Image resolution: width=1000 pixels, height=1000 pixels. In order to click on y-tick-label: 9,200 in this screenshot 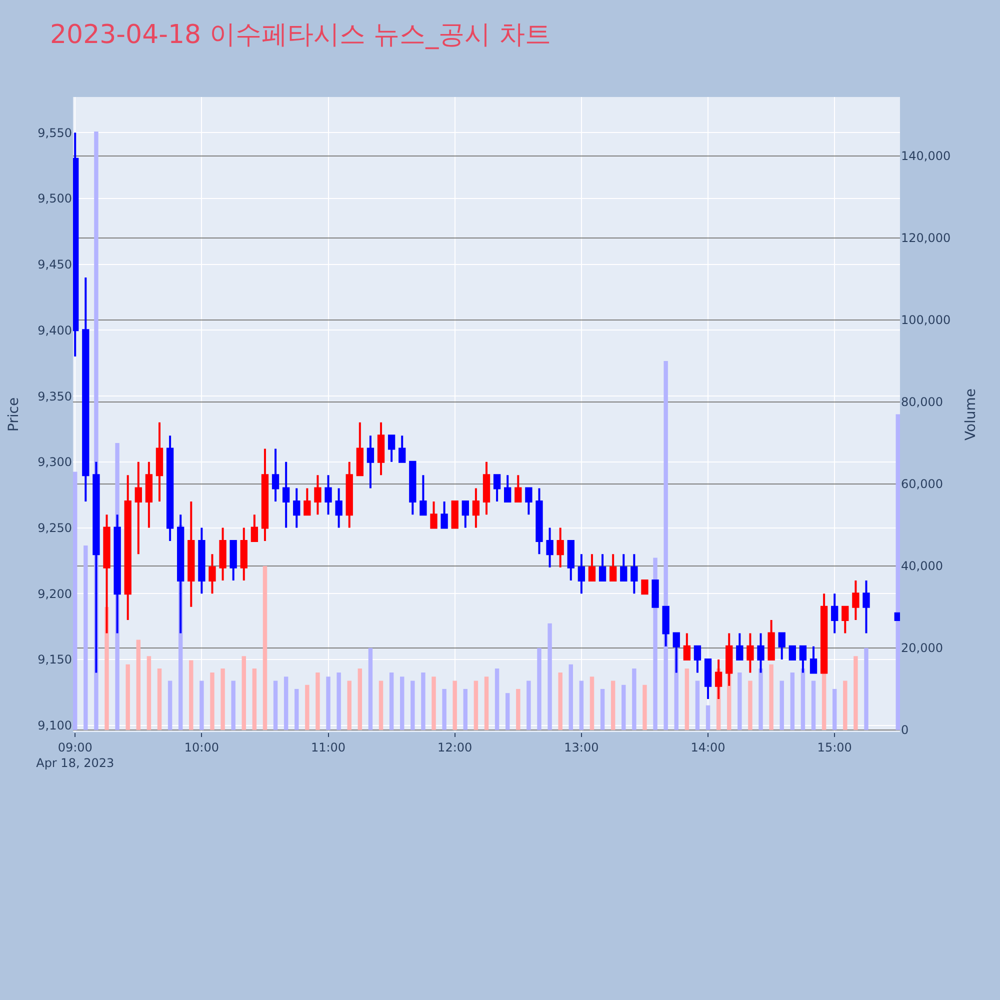, I will do `click(55, 593)`.